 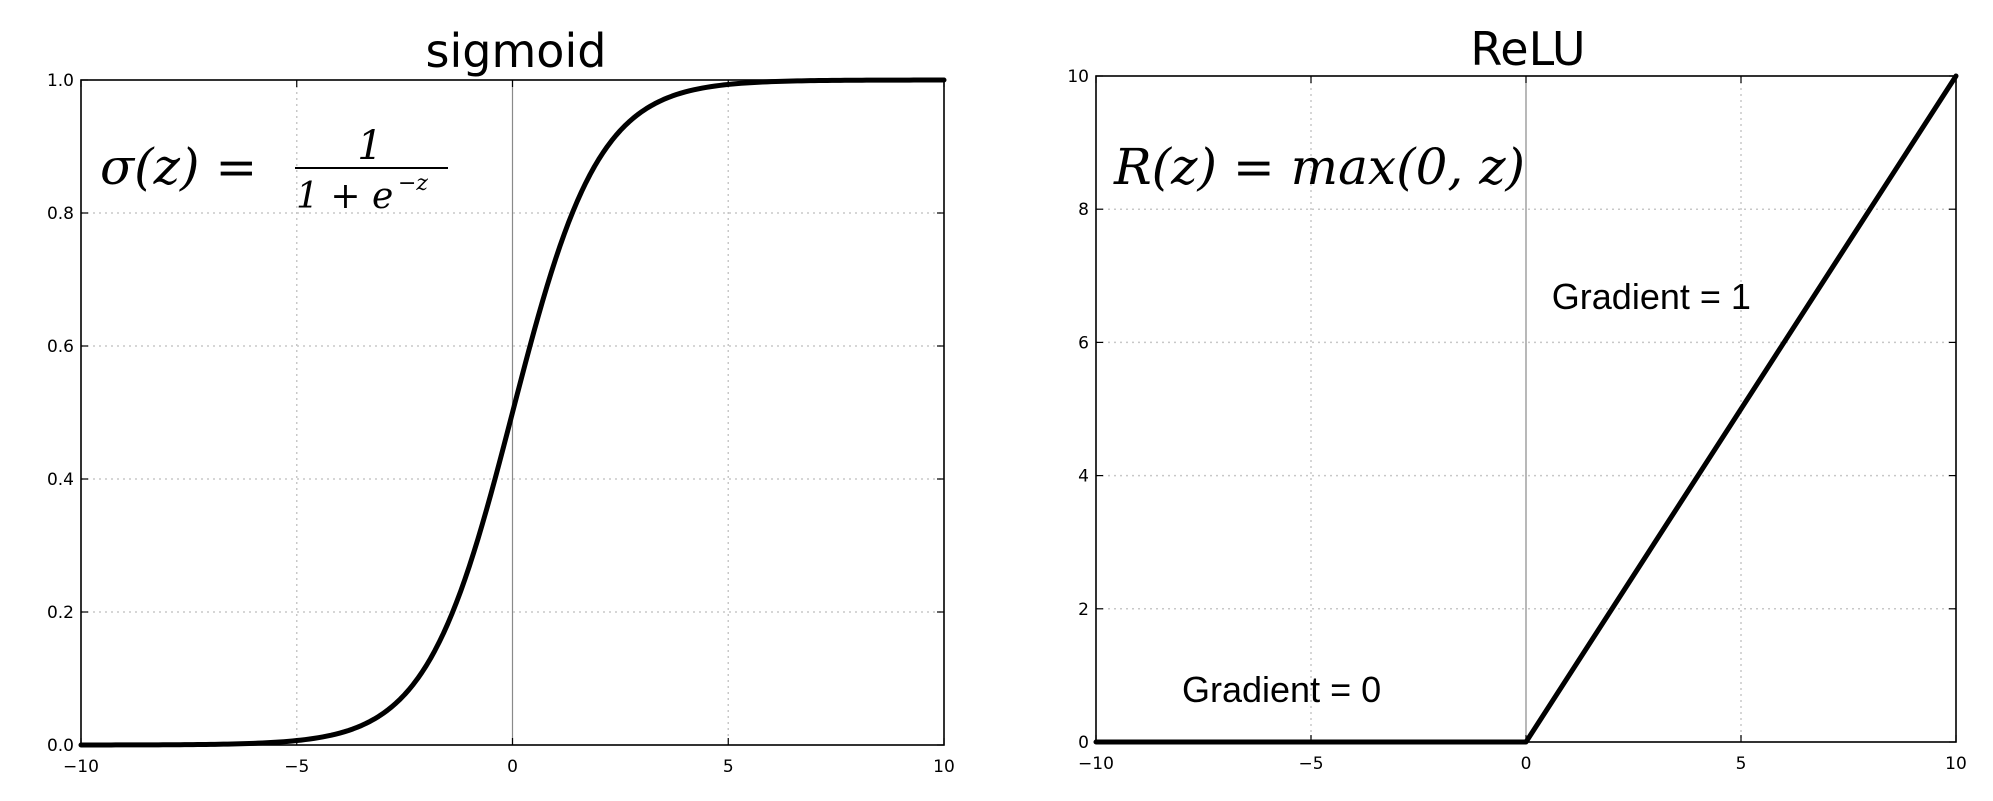 I want to click on relu-x-tick-label: 10, so click(x=1956, y=764).